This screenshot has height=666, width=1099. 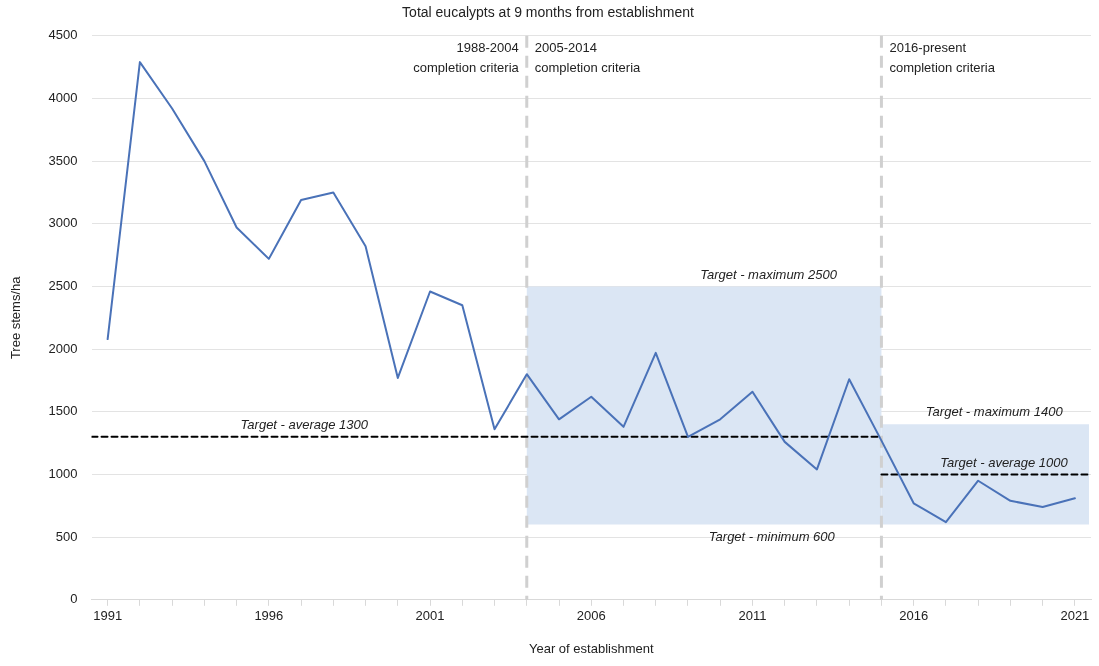 What do you see at coordinates (914, 616) in the screenshot?
I see `x-tick-label: 2016` at bounding box center [914, 616].